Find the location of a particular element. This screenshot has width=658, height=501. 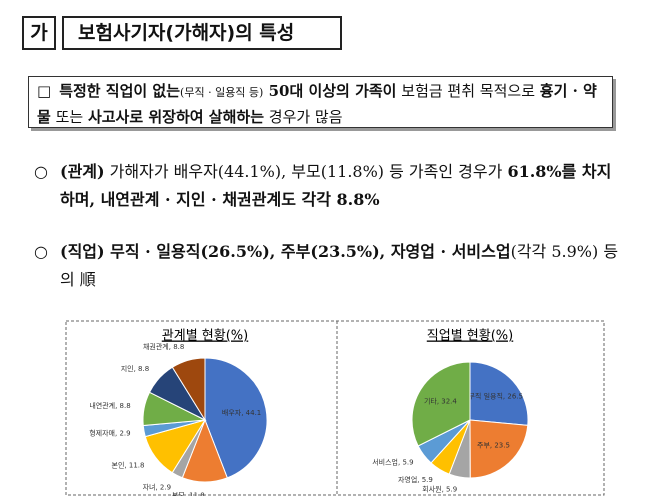

text-run: 가해자가 배우자(44.1%), 부모(11.8%) 등 가족인 경우가 is located at coordinates (306, 171).